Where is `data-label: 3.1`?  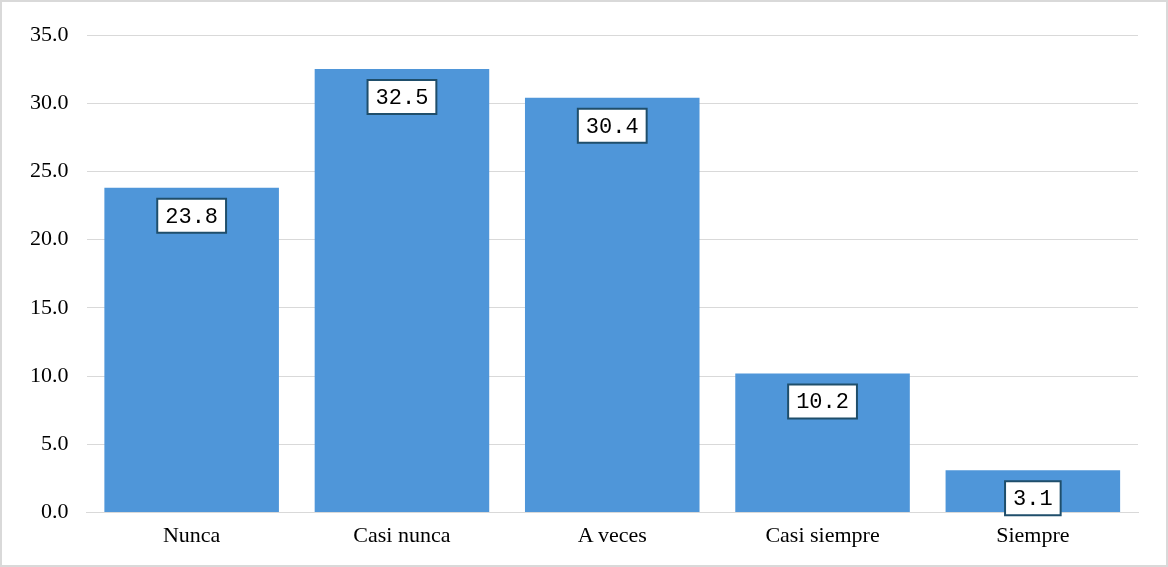 data-label: 3.1 is located at coordinates (1033, 500).